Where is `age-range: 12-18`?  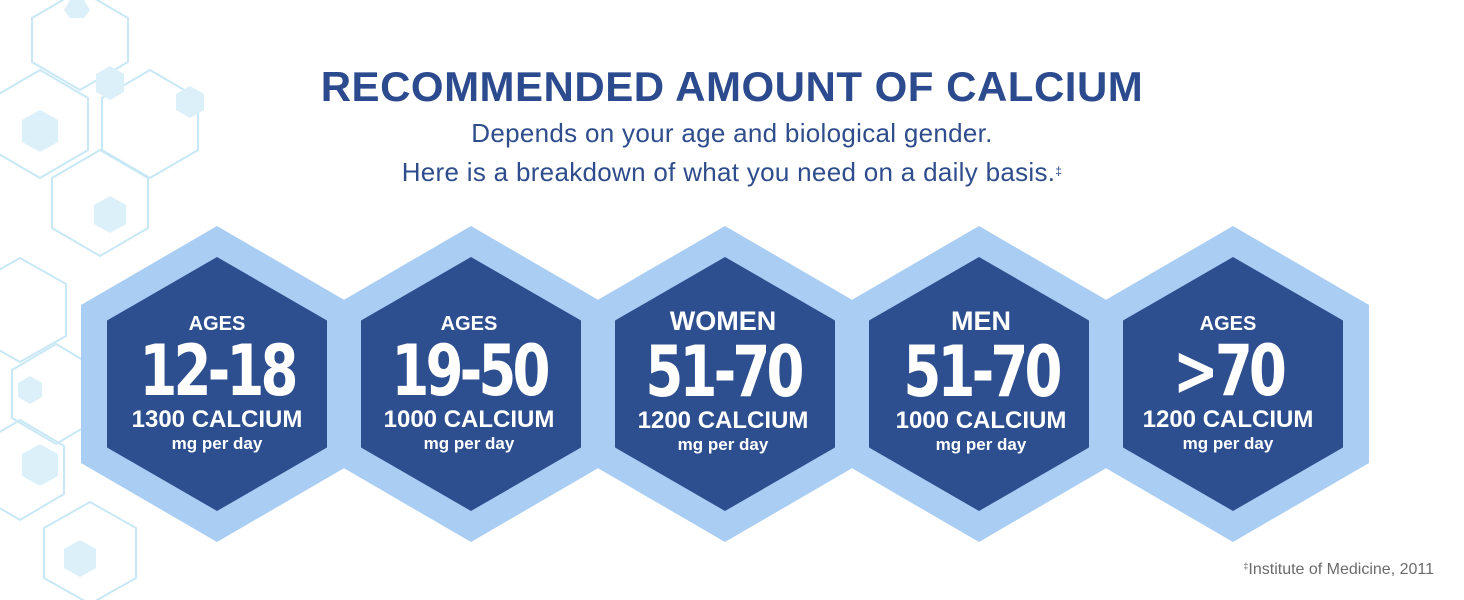
age-range: 12-18 is located at coordinates (218, 371).